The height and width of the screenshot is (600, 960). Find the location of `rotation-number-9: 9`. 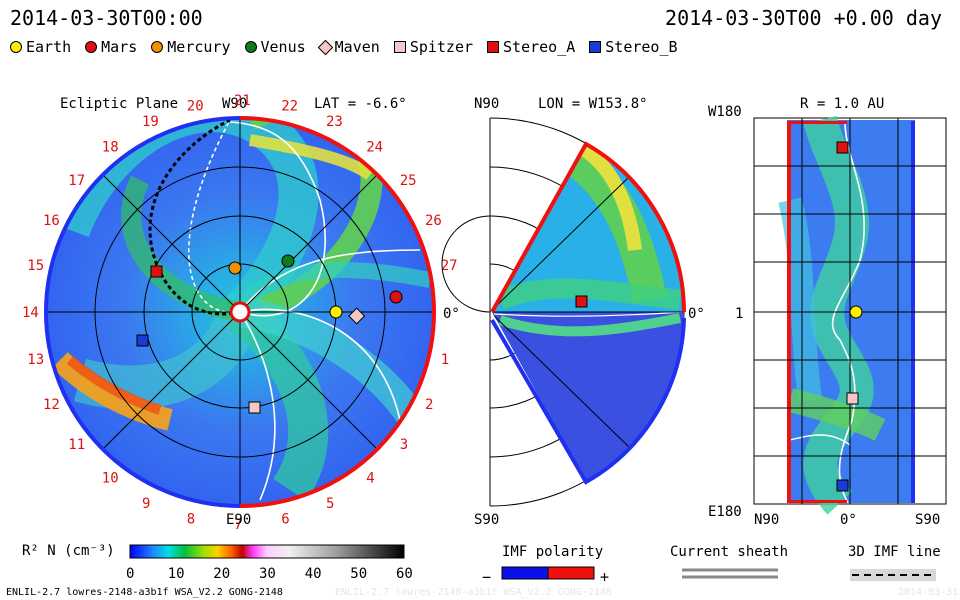

rotation-number-9: 9 is located at coordinates (146, 504).